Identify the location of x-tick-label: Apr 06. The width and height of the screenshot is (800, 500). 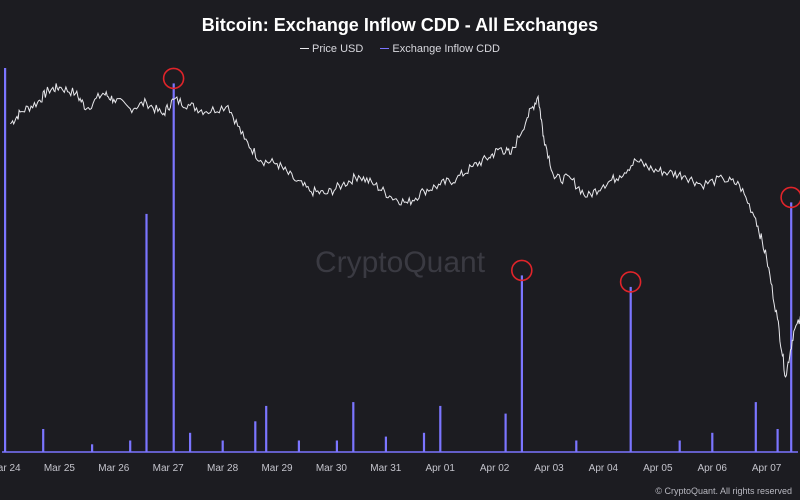
(712, 468).